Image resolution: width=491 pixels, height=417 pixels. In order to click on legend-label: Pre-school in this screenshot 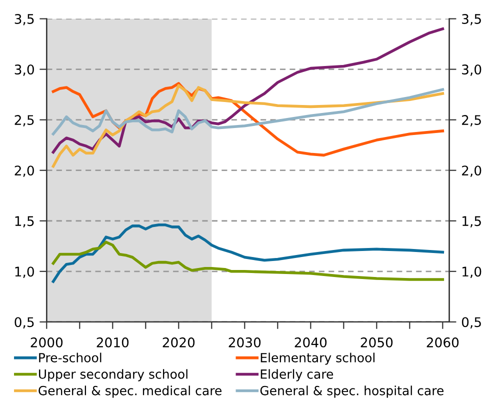, I will do `click(70, 357)`.